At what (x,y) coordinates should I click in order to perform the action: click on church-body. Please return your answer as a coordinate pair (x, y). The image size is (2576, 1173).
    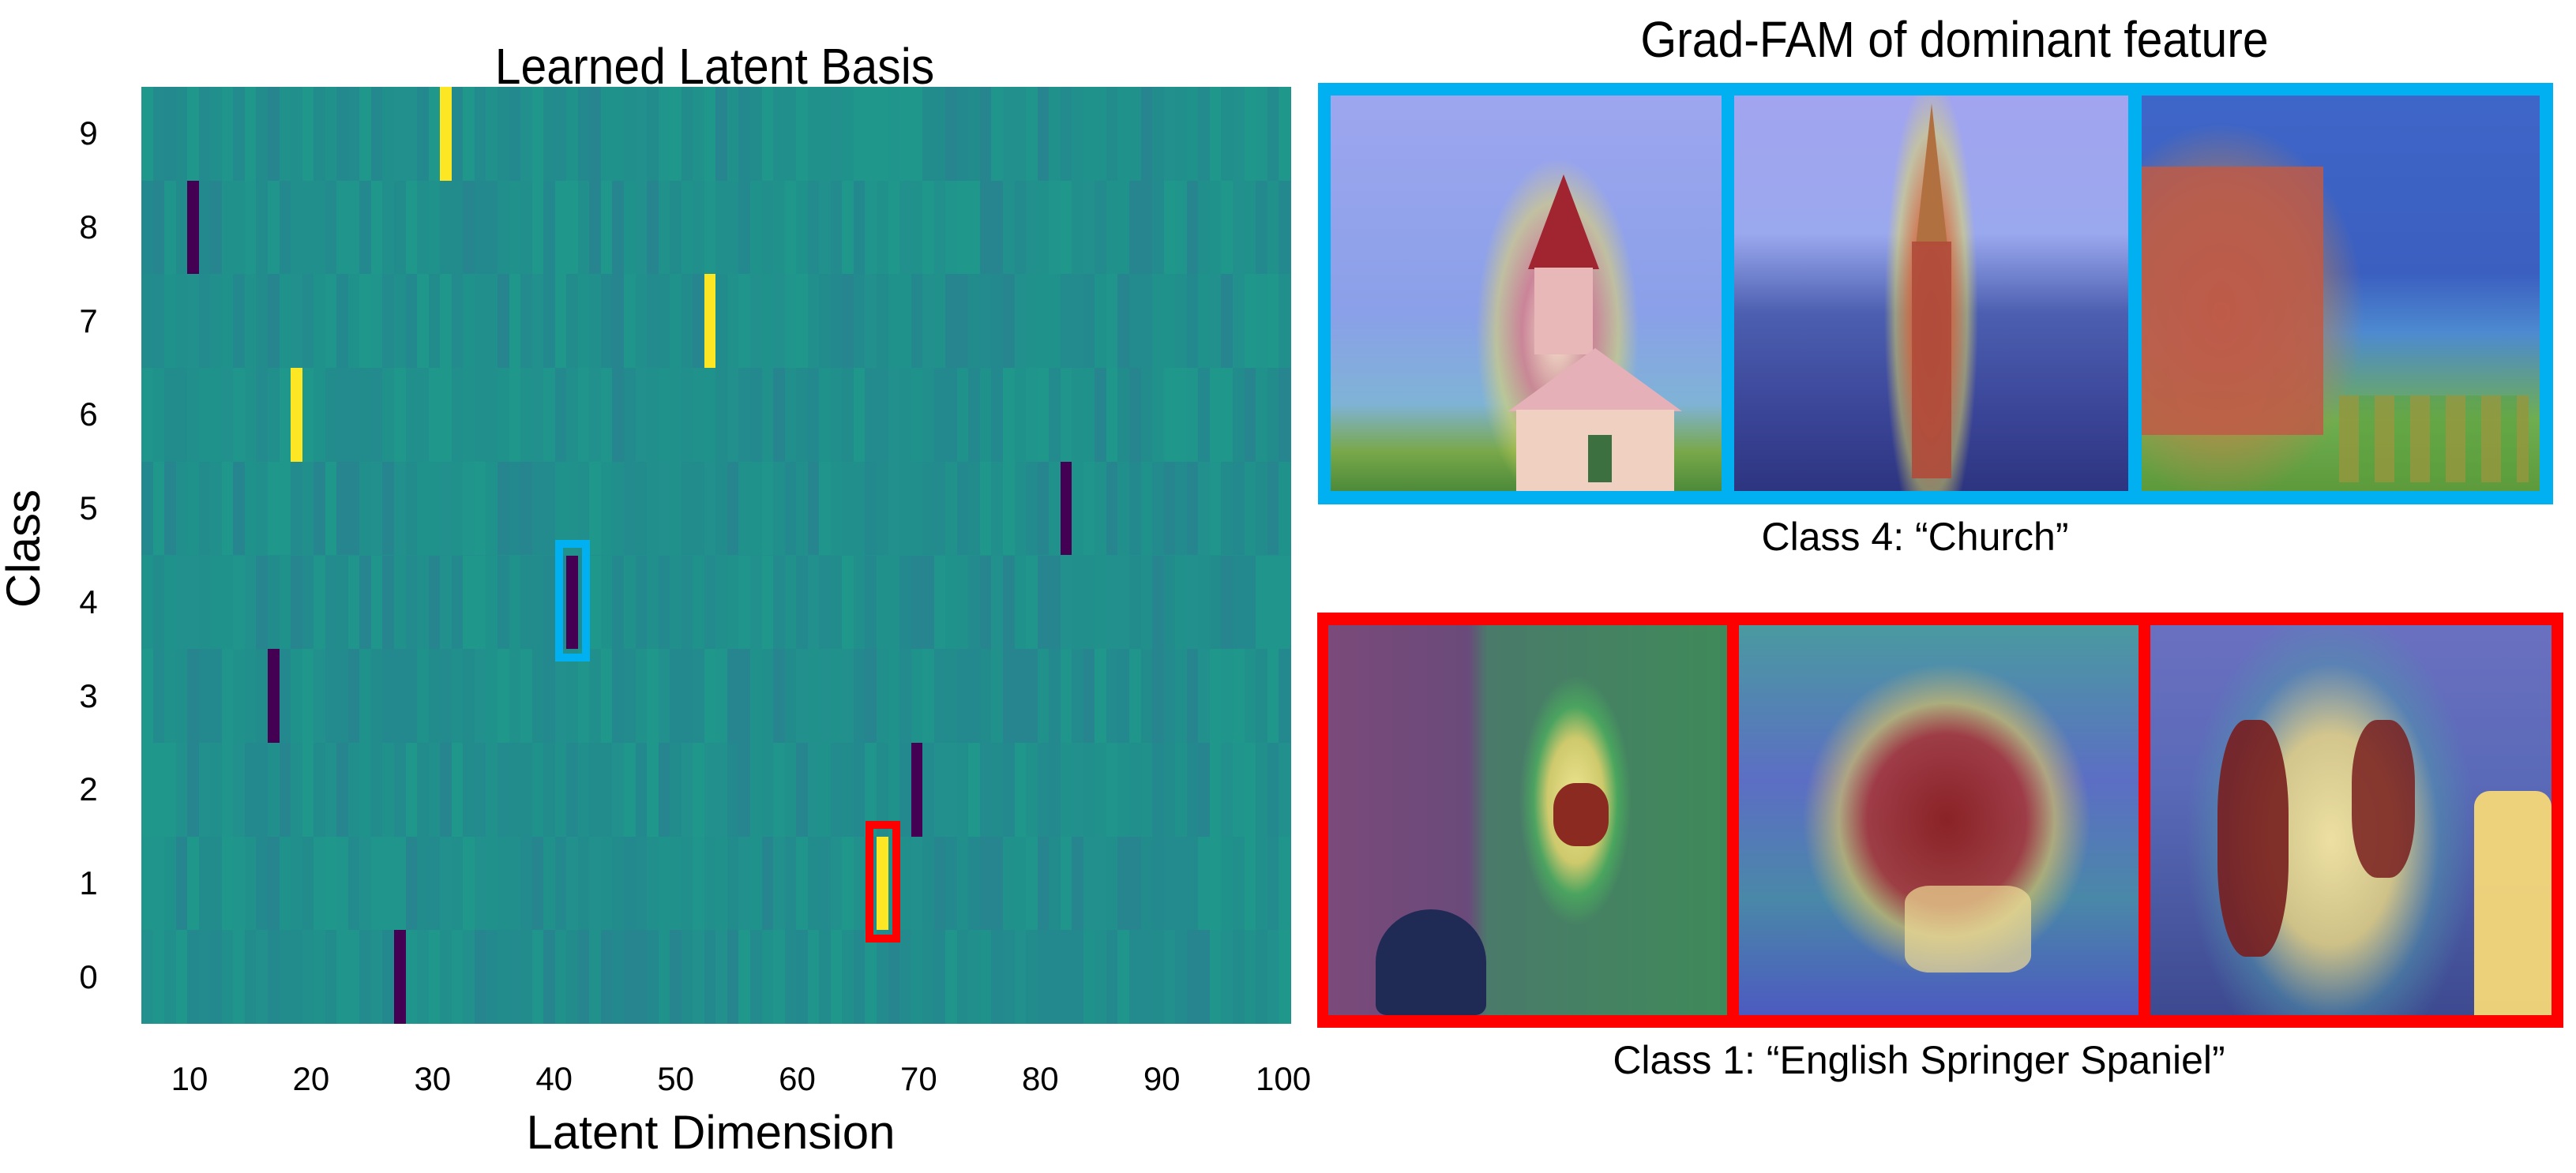
    Looking at the image, I should click on (1595, 379).